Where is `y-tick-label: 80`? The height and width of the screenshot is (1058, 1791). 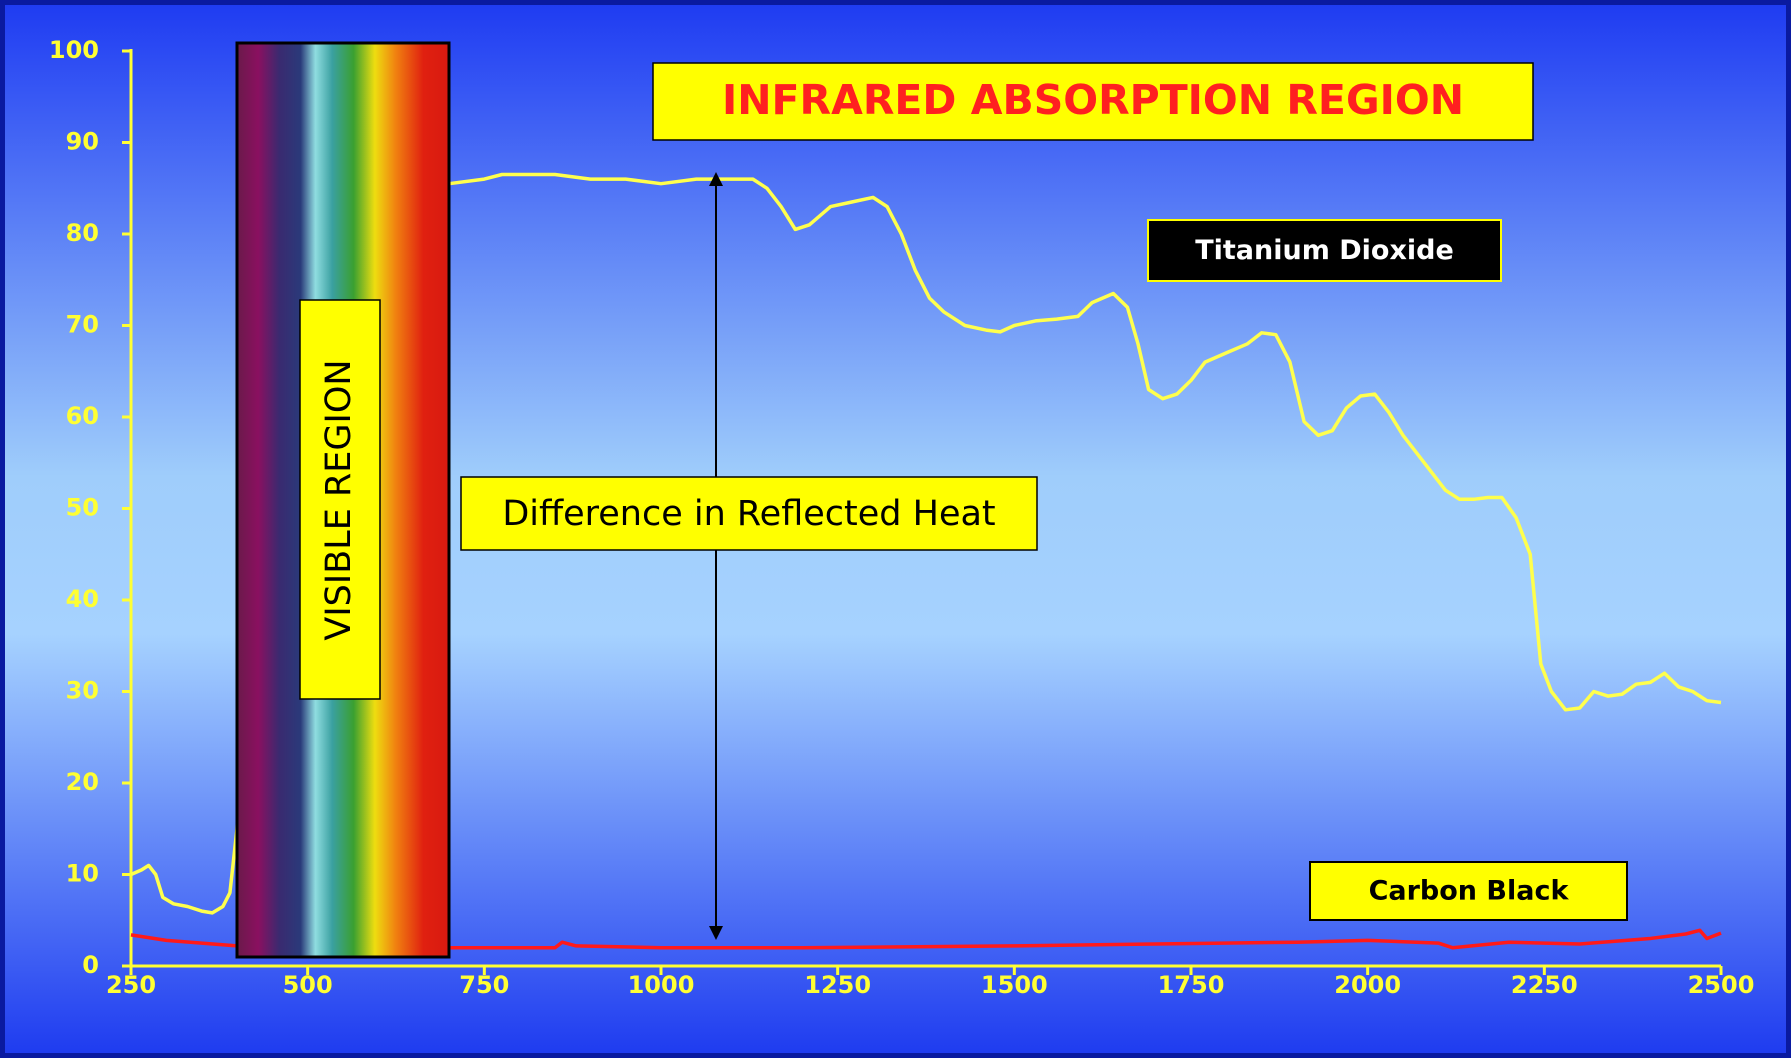
y-tick-label: 80 is located at coordinates (82, 233).